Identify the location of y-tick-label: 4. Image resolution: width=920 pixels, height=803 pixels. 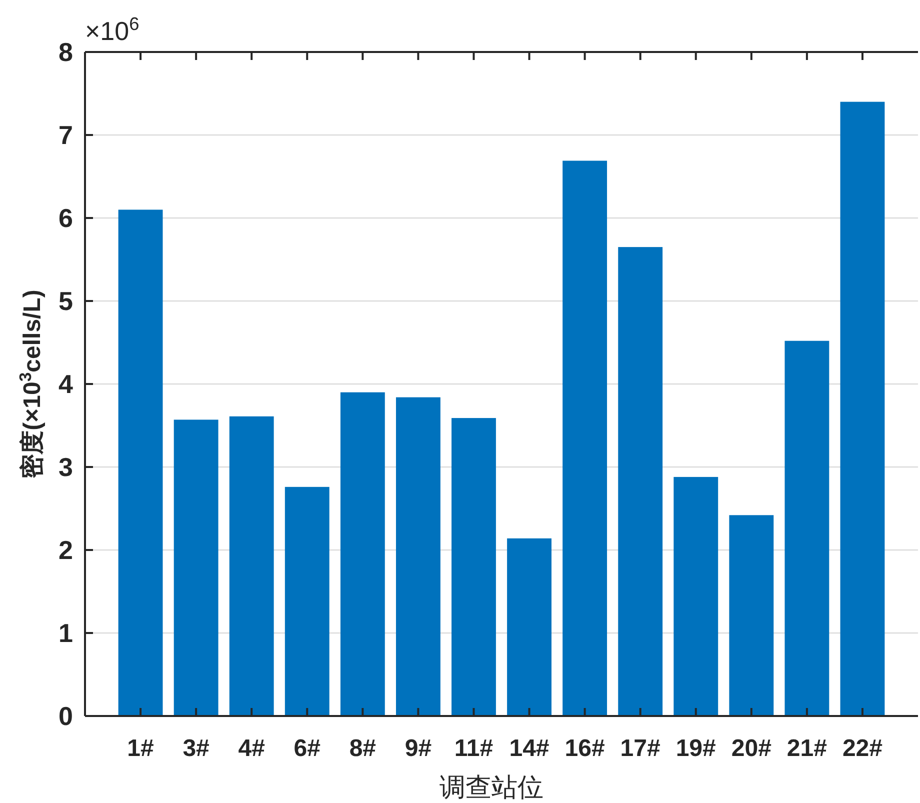
(66, 384).